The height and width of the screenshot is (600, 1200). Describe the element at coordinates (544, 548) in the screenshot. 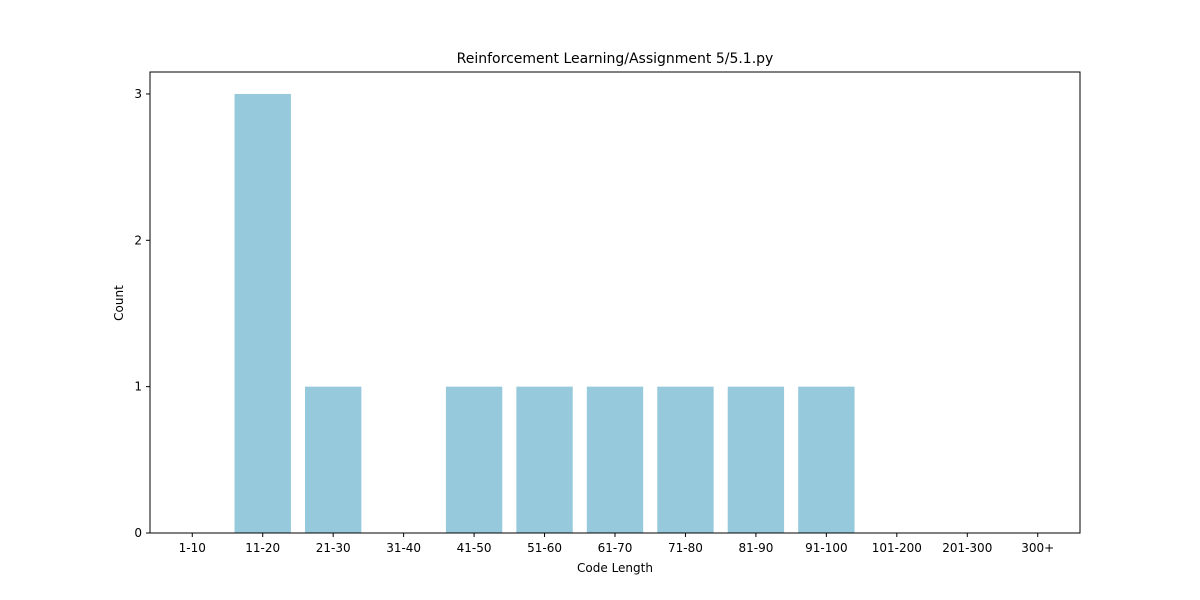

I see `x-tick-label: 51-60` at that location.